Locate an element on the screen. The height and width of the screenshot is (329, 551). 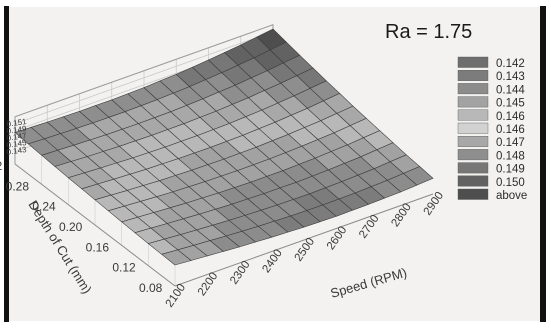
y-tick-label: 0.20 is located at coordinates (71, 227).